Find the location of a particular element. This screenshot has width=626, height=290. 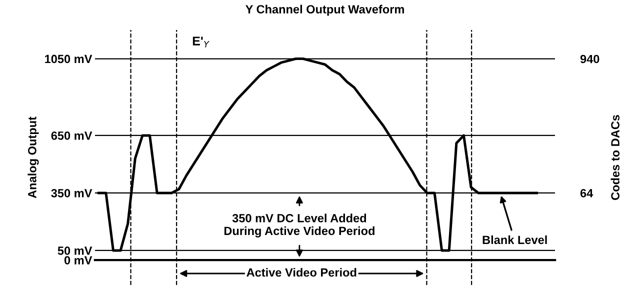

y-tick-label: 1050 mV is located at coordinates (68, 59).